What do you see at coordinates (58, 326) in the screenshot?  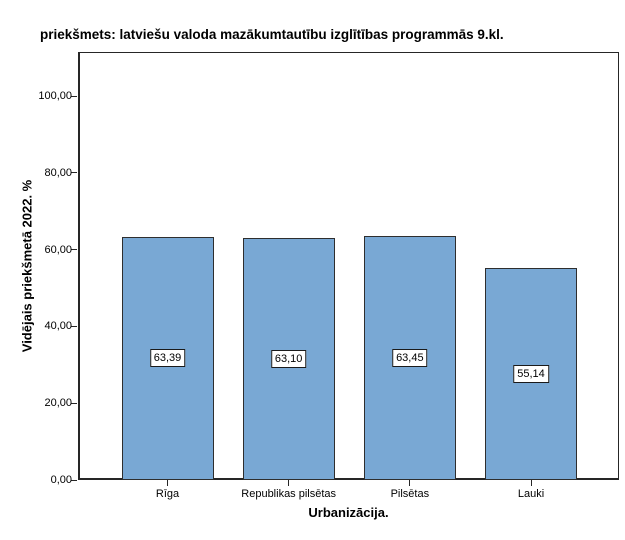 I see `y-tick-label: 40,00` at bounding box center [58, 326].